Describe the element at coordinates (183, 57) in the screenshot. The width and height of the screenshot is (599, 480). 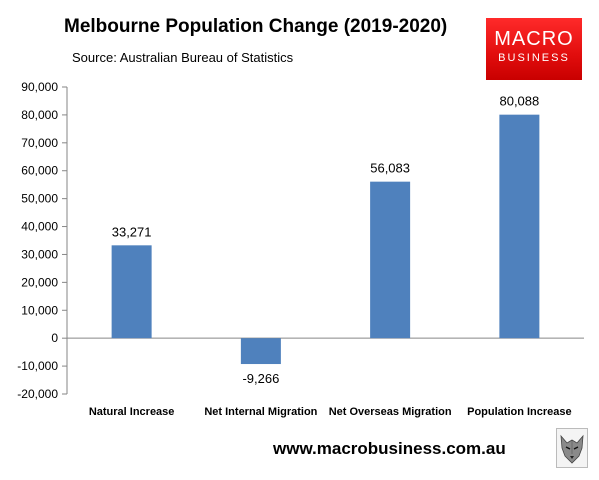
I see `chart-subtitle: Source: Australian Bureau of Statistics` at that location.